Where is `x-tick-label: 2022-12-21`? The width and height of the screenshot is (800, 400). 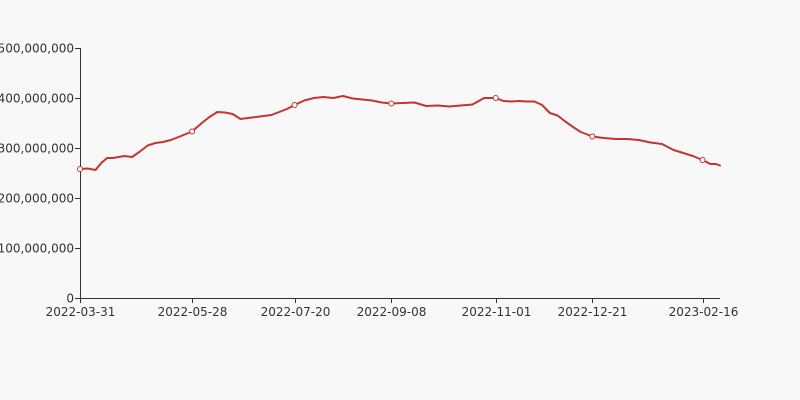 x-tick-label: 2022-12-21 is located at coordinates (593, 312).